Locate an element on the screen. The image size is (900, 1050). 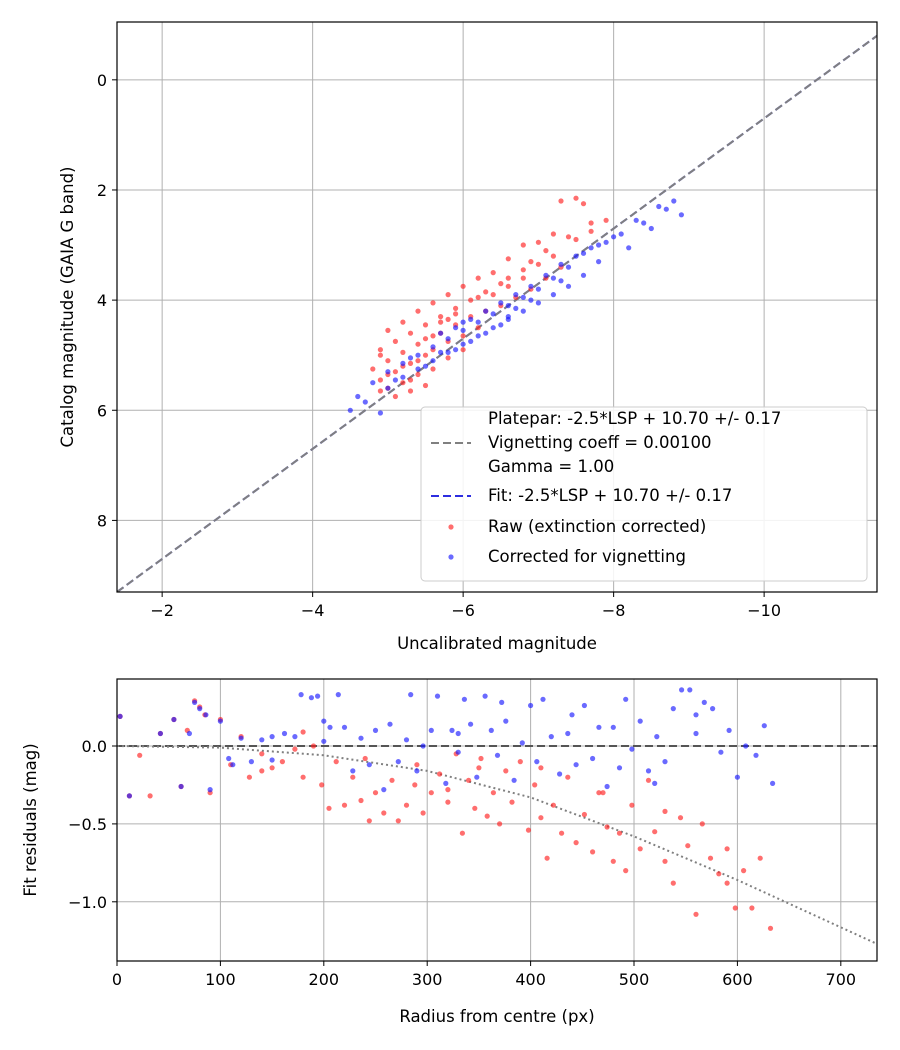
legend-entry-label: Corrected for vignetting is located at coordinates (587, 556).